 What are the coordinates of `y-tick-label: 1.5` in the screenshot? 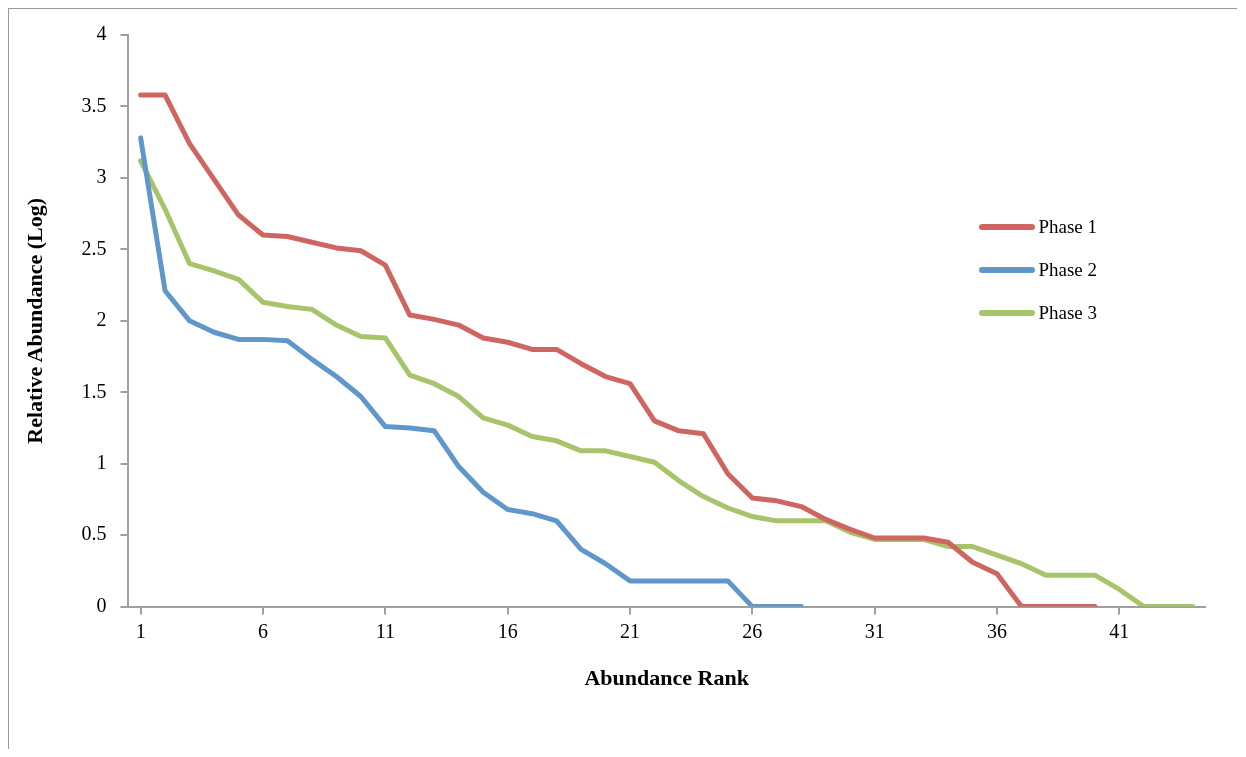 It's located at (94, 390).